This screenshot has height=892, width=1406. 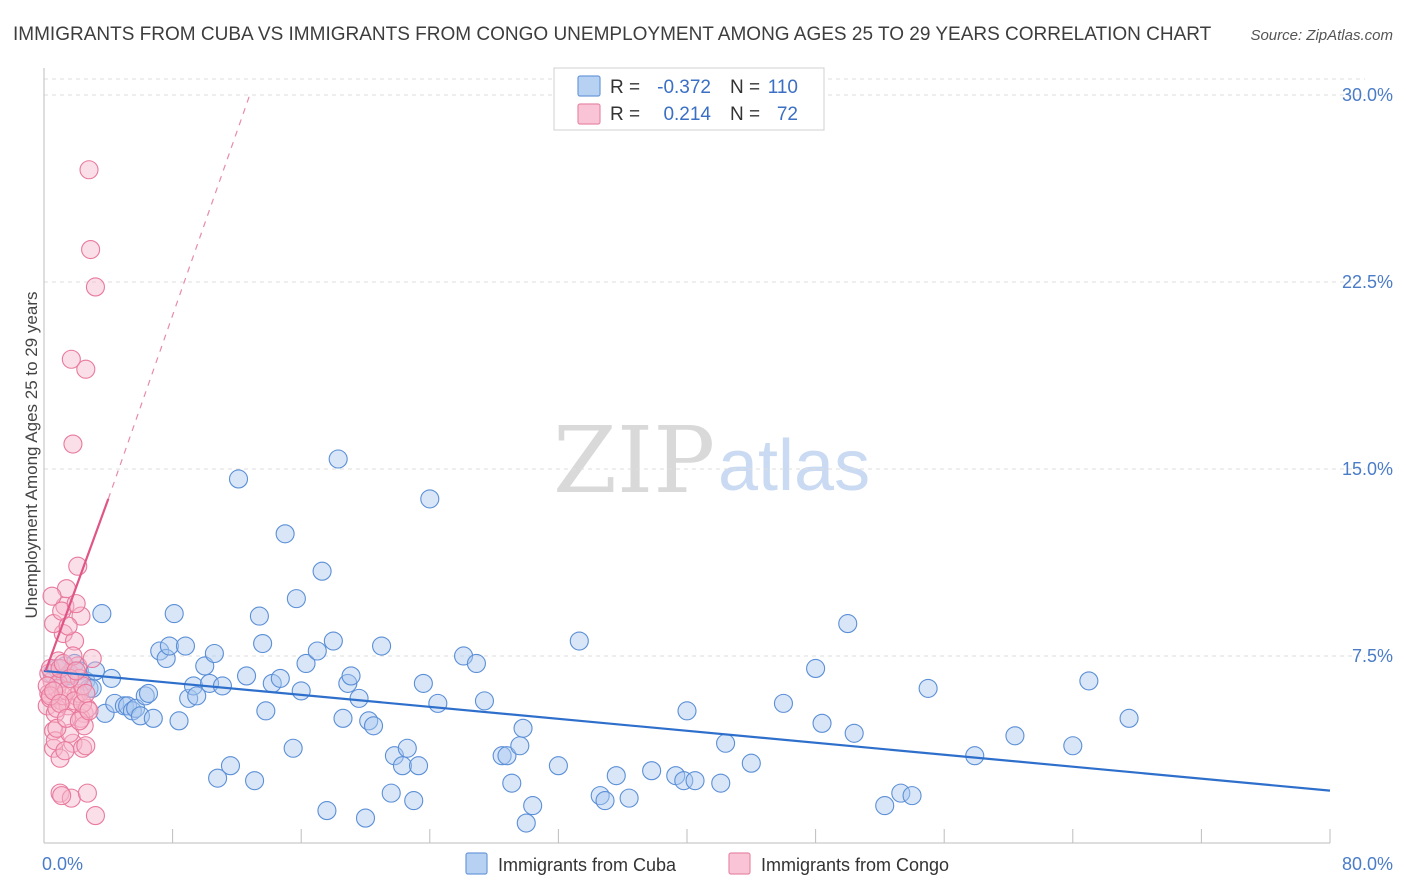 I want to click on x-tick-label-1: 80.0%, so click(x=1367, y=864).